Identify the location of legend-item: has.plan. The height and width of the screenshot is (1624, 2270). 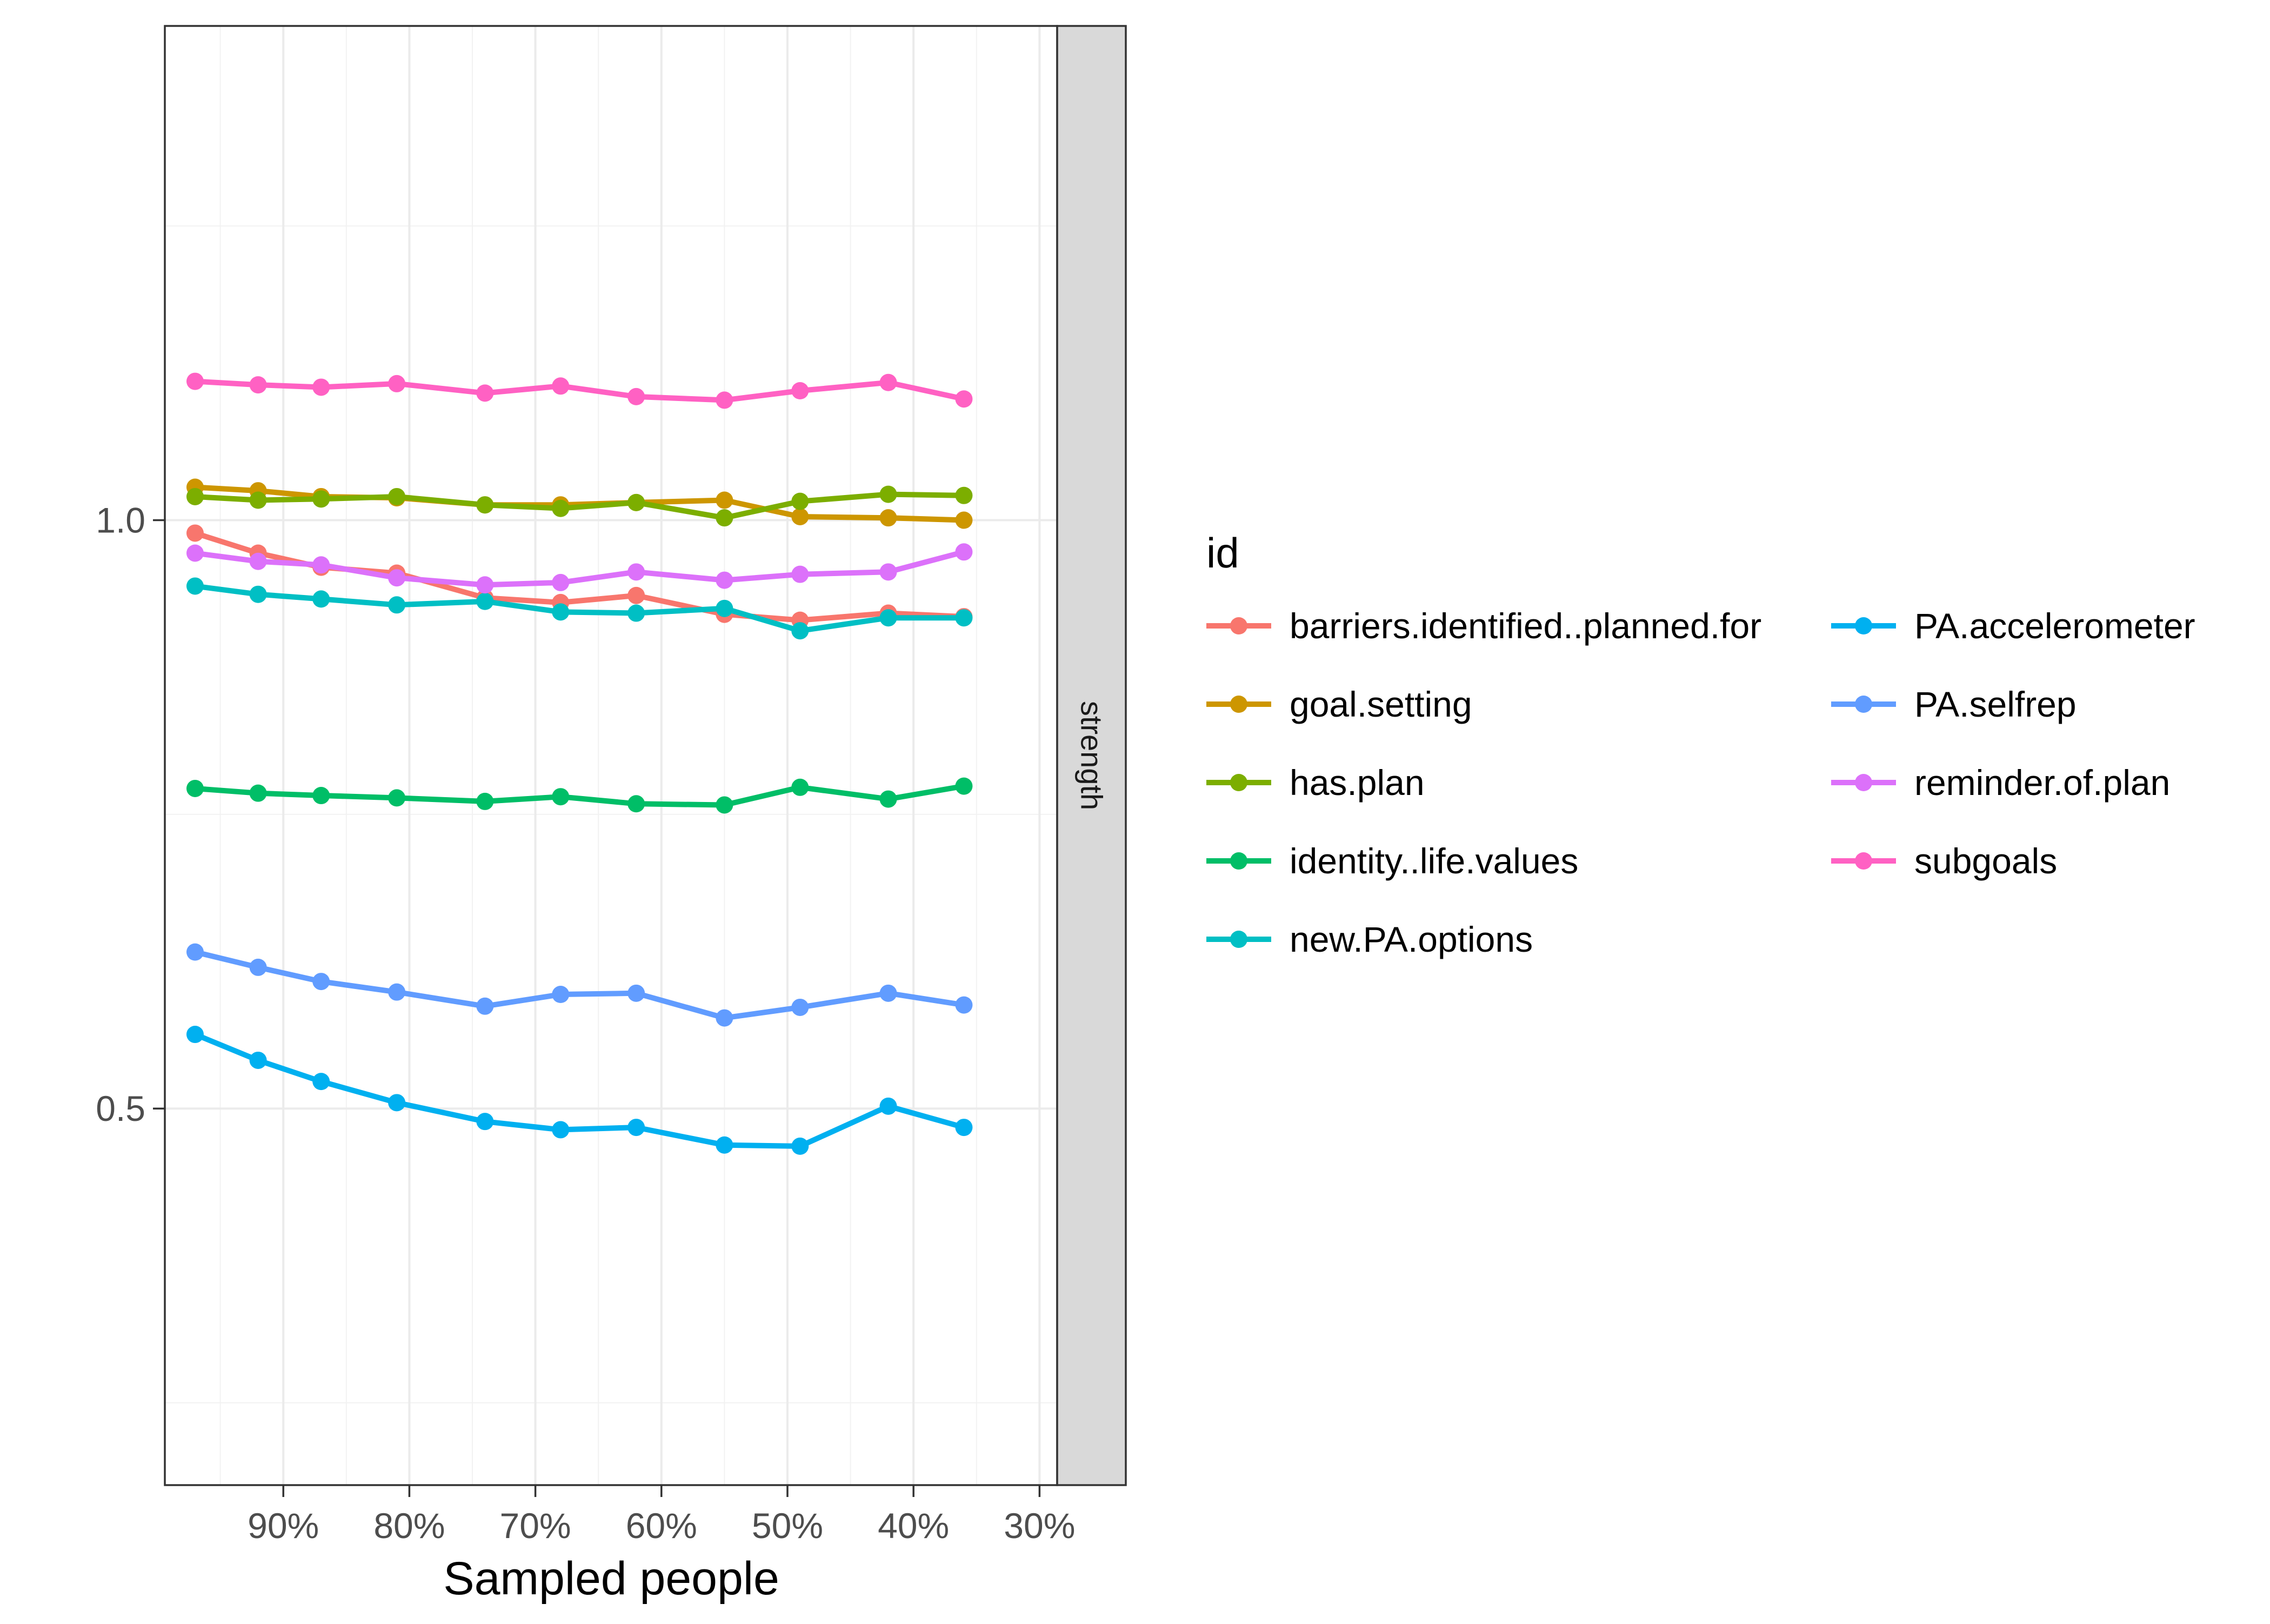
(1315, 783).